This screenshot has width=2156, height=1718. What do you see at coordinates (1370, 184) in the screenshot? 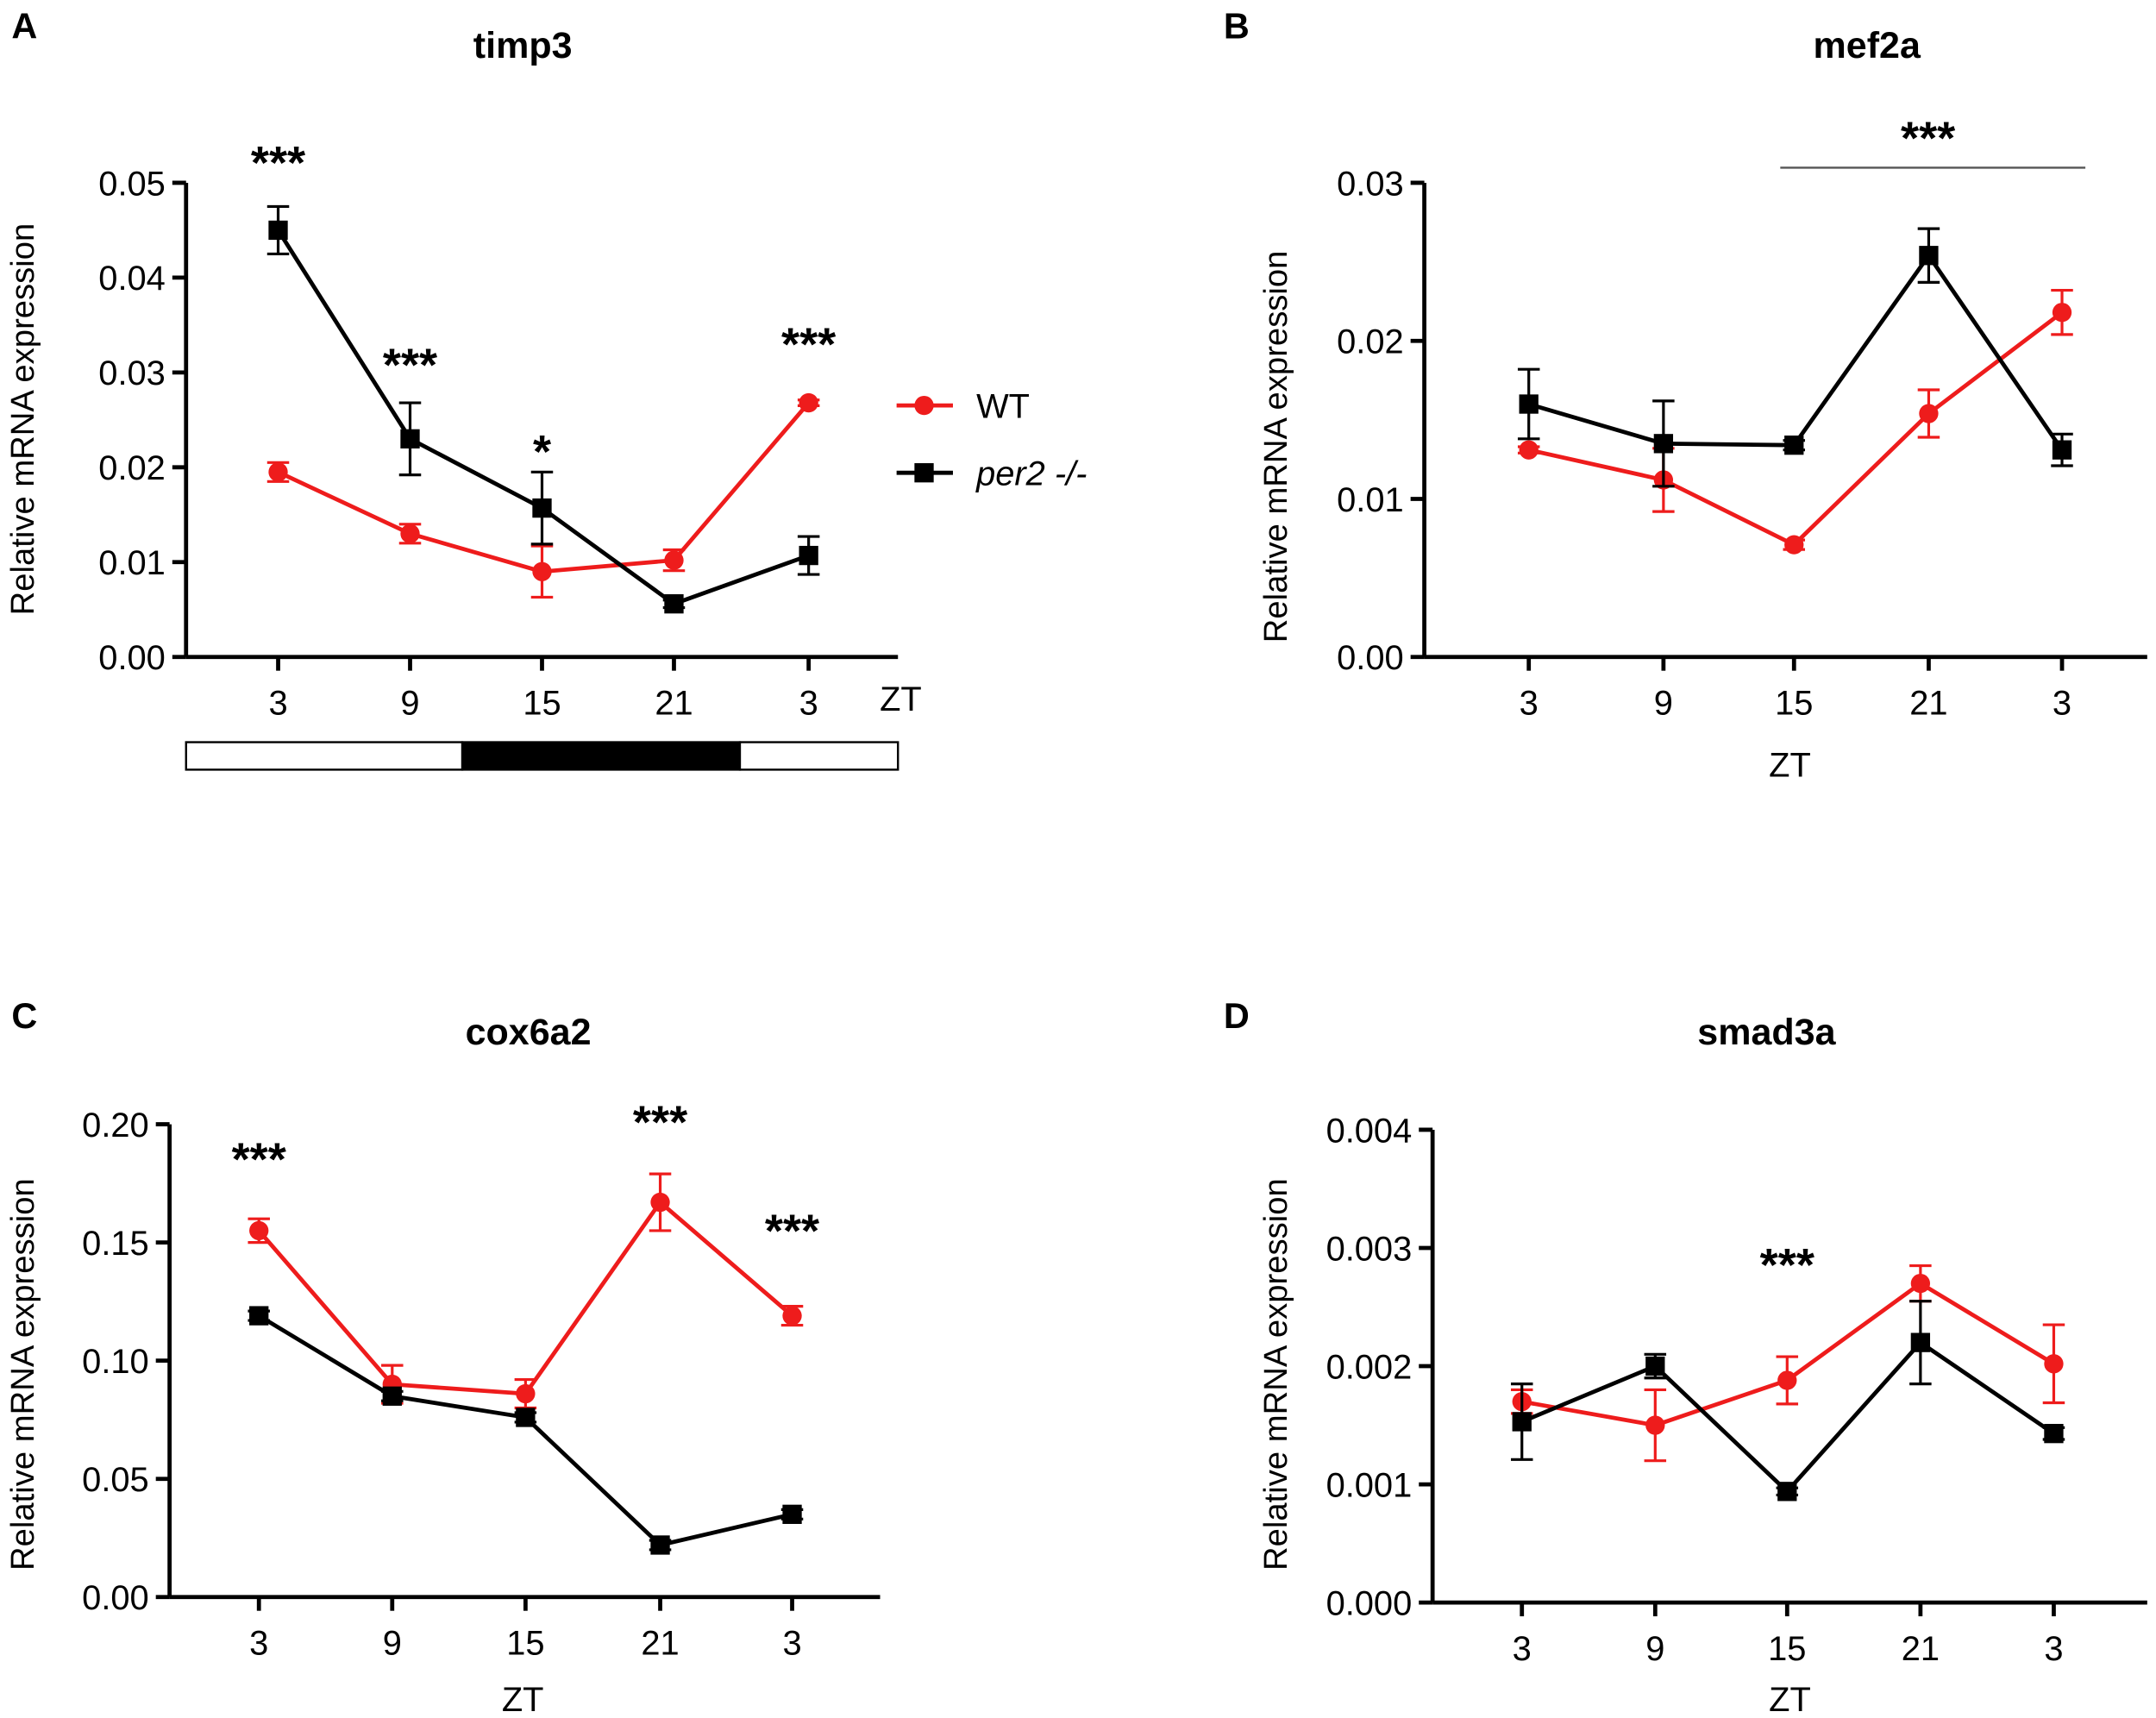
I see `y-tick-label: 0.03` at bounding box center [1370, 184].